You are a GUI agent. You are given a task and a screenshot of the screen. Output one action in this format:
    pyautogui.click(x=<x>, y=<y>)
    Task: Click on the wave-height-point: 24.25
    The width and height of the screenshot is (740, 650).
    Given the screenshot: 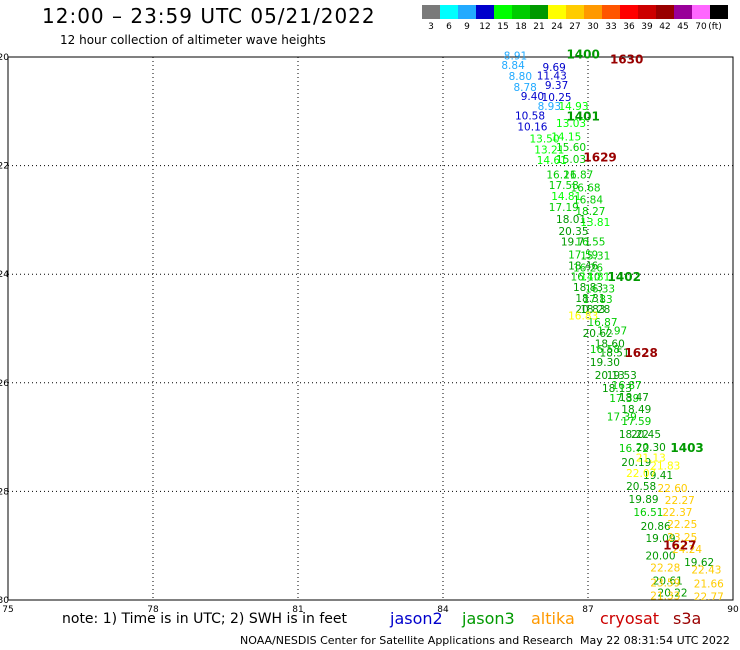 What is the action you would take?
    pyautogui.click(x=718, y=621)
    